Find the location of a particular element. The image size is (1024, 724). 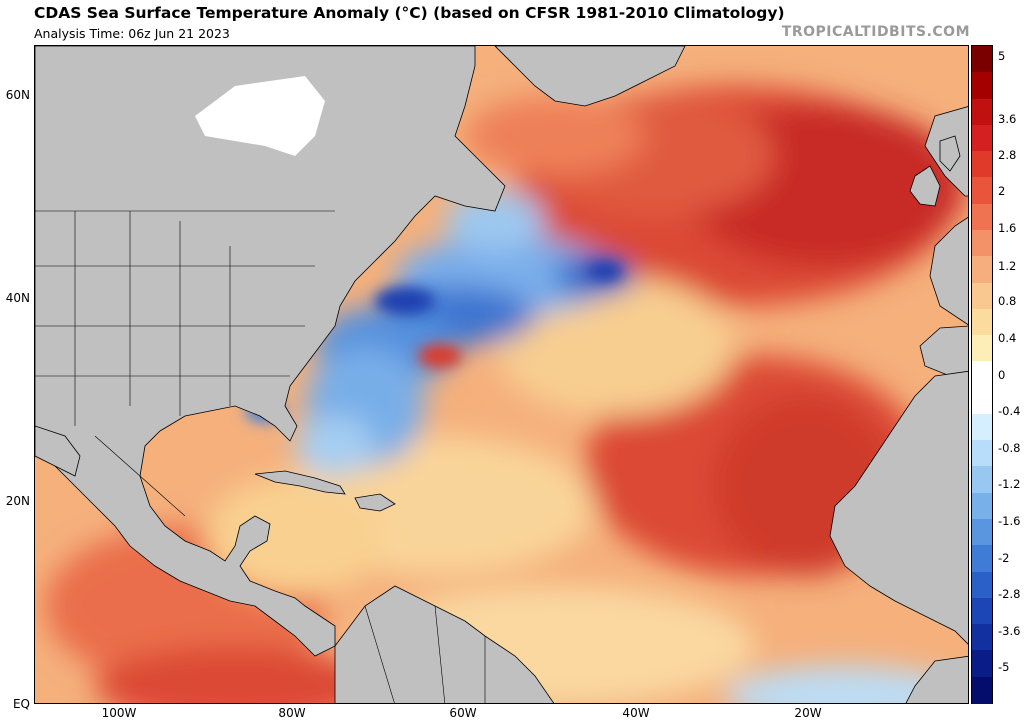

colorbar-tick-label: -2 is located at coordinates (1004, 558).